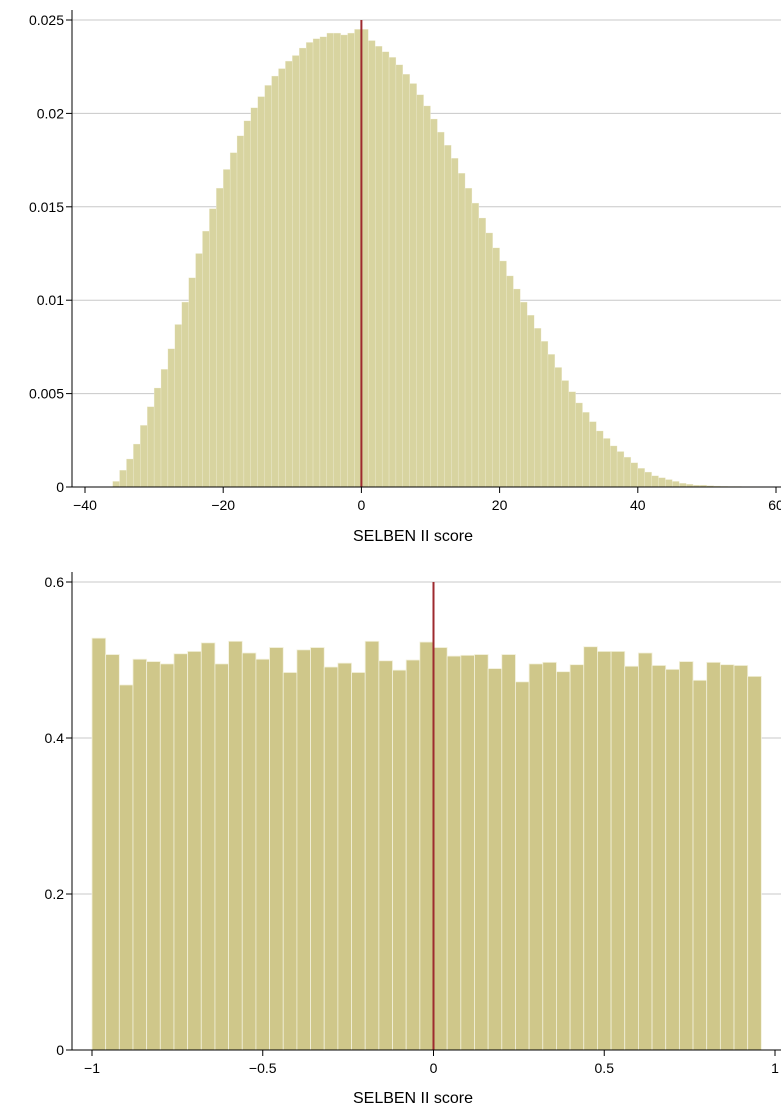 This screenshot has width=781, height=1110. Describe the element at coordinates (55, 582) in the screenshot. I see `y-tick-label: 0.6` at that location.